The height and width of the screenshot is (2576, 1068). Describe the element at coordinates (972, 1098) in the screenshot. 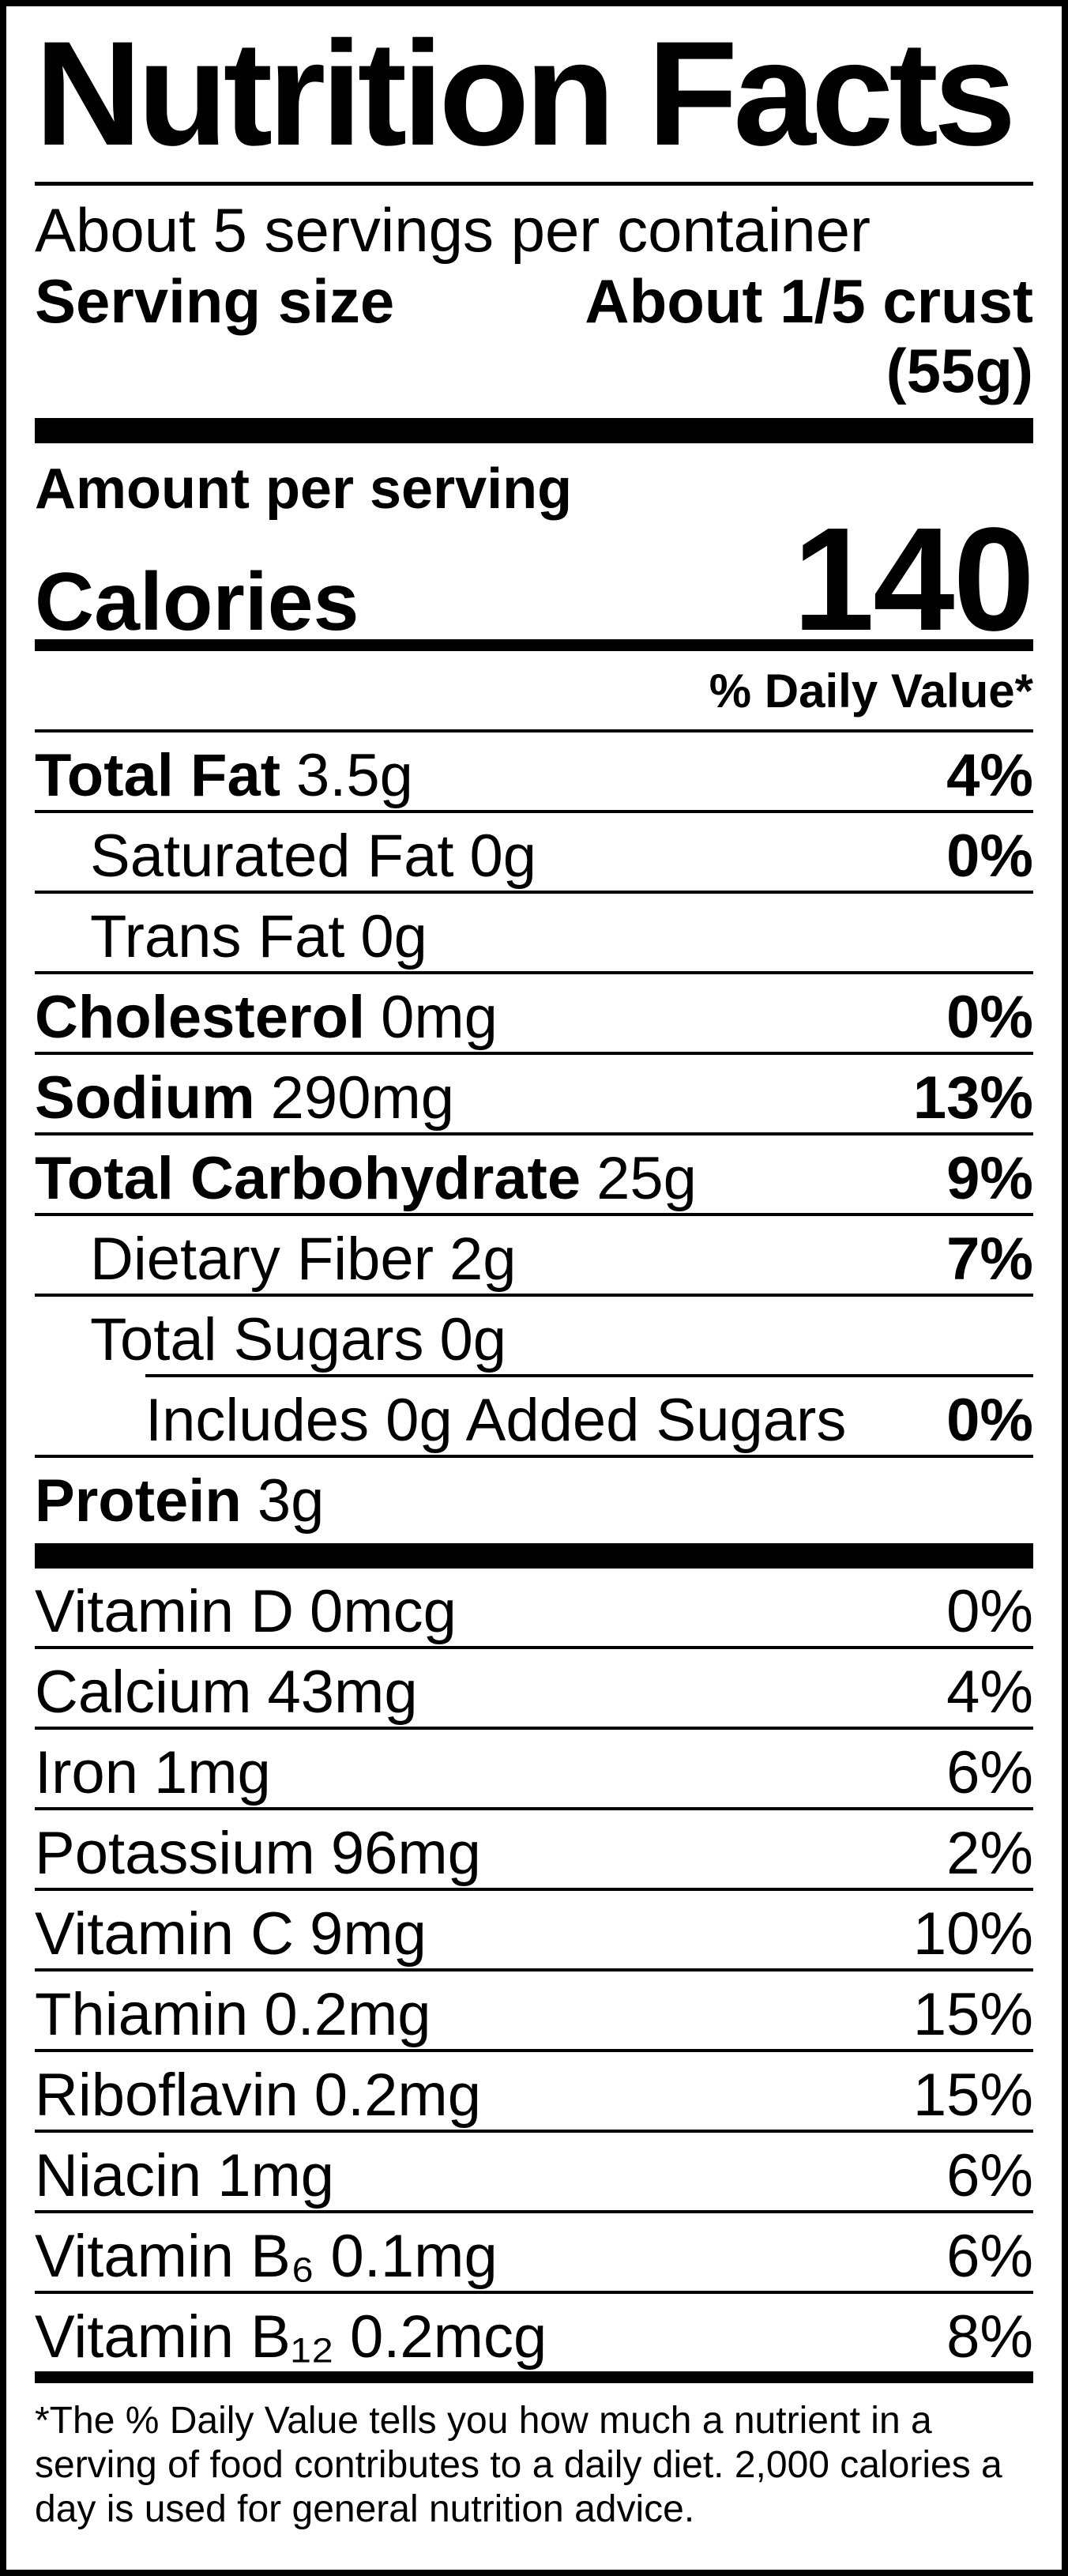

I see `nutrient-daily-value: 13%` at that location.